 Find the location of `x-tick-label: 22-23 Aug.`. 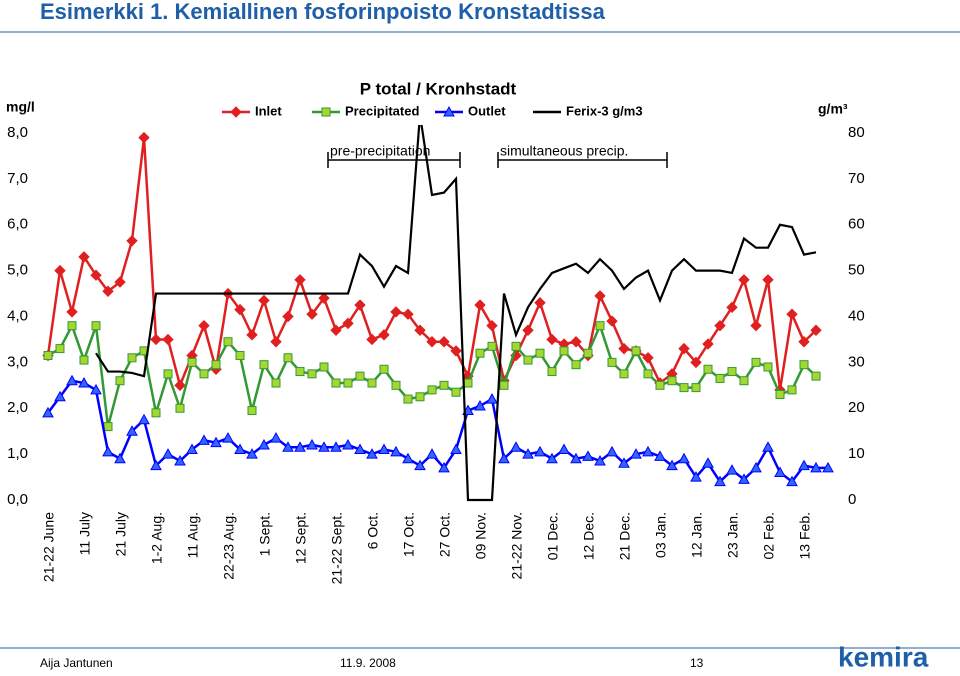

x-tick-label: 22-23 Aug. is located at coordinates (229, 546).